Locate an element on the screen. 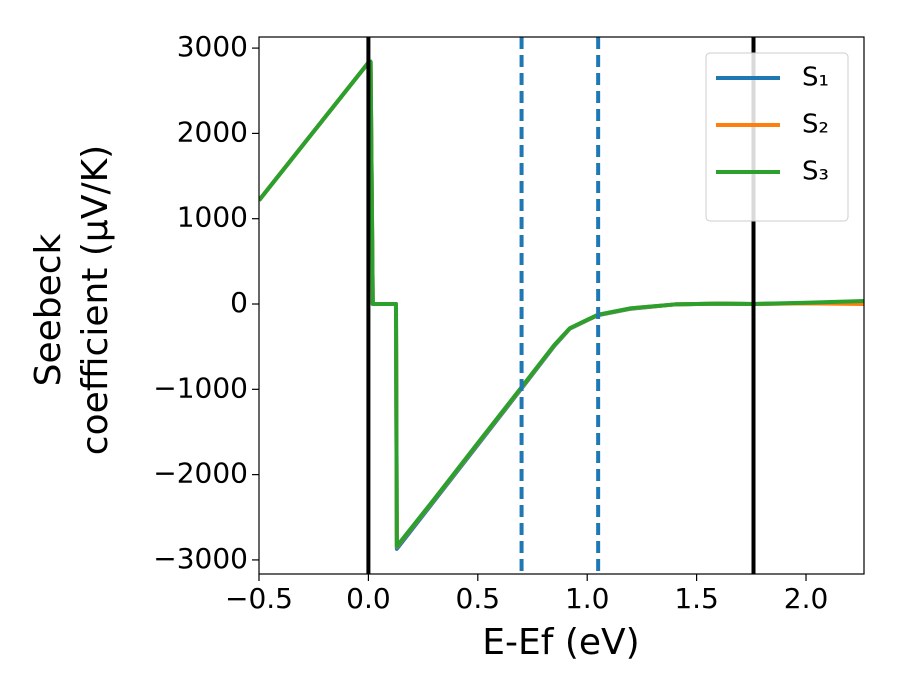 This screenshot has width=900, height=700. x-tick-label: 0.5 is located at coordinates (478, 598).